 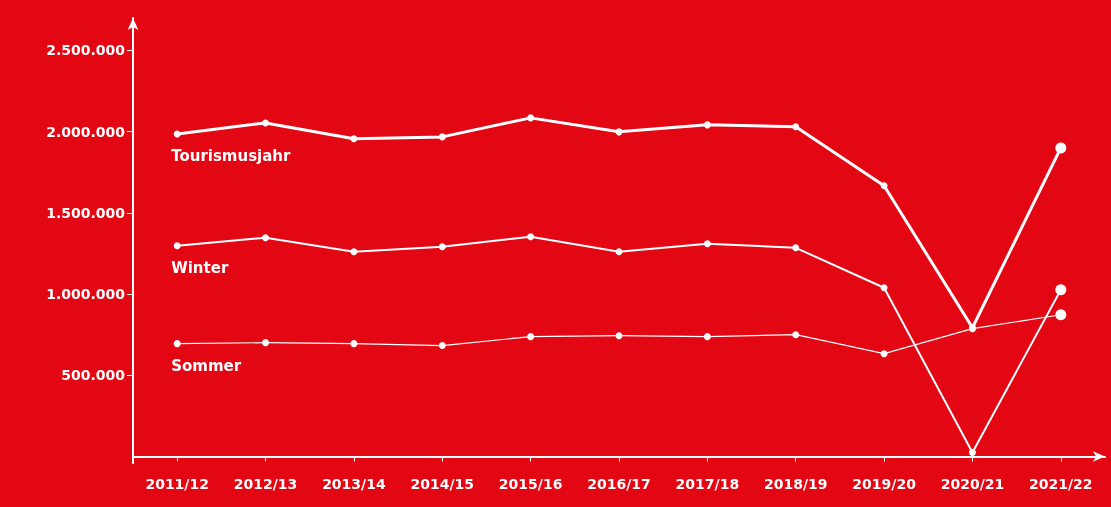 I want to click on y-tick-label: 2.000.000, so click(x=86, y=131).